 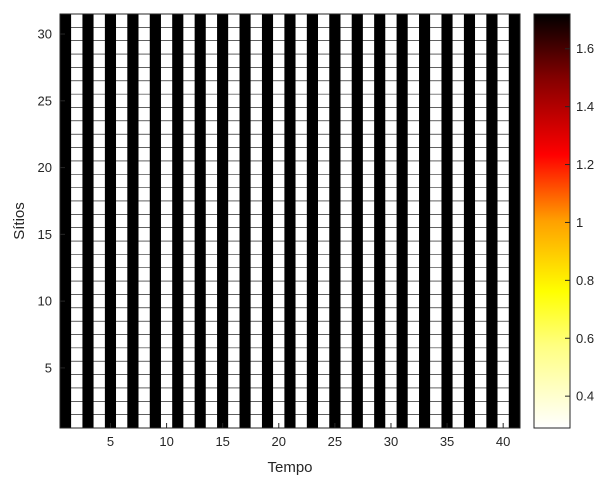 I want to click on y-tick-label: 10, so click(x=45, y=301).